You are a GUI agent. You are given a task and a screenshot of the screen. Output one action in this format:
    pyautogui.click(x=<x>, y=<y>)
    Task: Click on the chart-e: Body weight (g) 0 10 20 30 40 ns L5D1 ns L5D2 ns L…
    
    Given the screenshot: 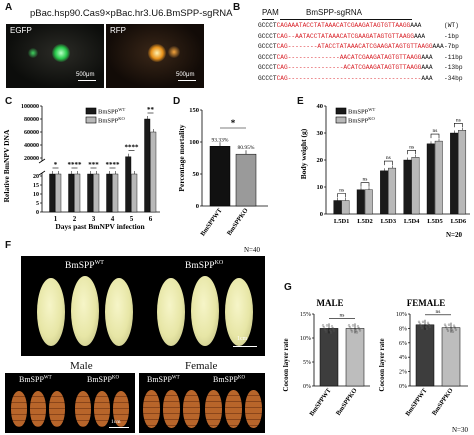 What is the action you would take?
    pyautogui.click(x=384, y=171)
    